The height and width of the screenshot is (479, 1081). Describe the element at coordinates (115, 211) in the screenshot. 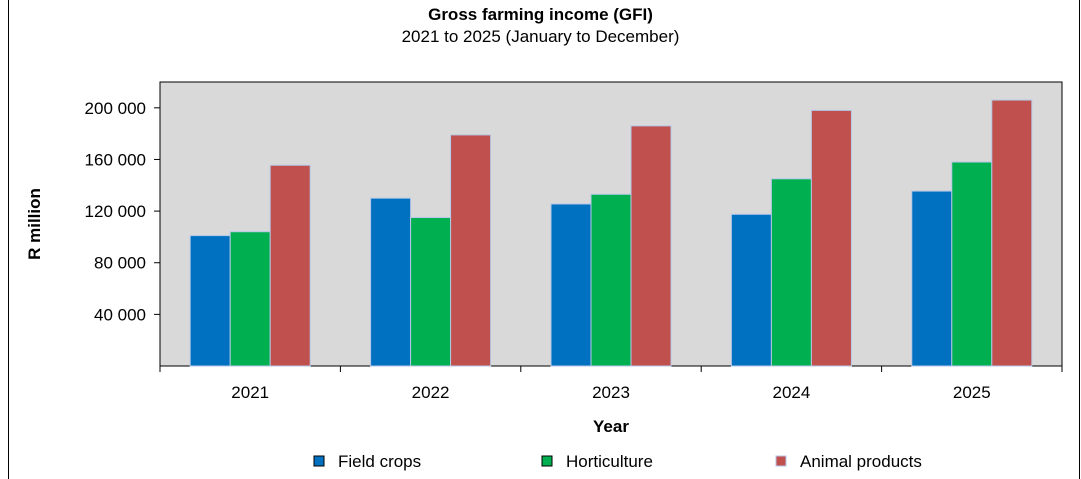

I see `y-tick-label: 120 000` at that location.